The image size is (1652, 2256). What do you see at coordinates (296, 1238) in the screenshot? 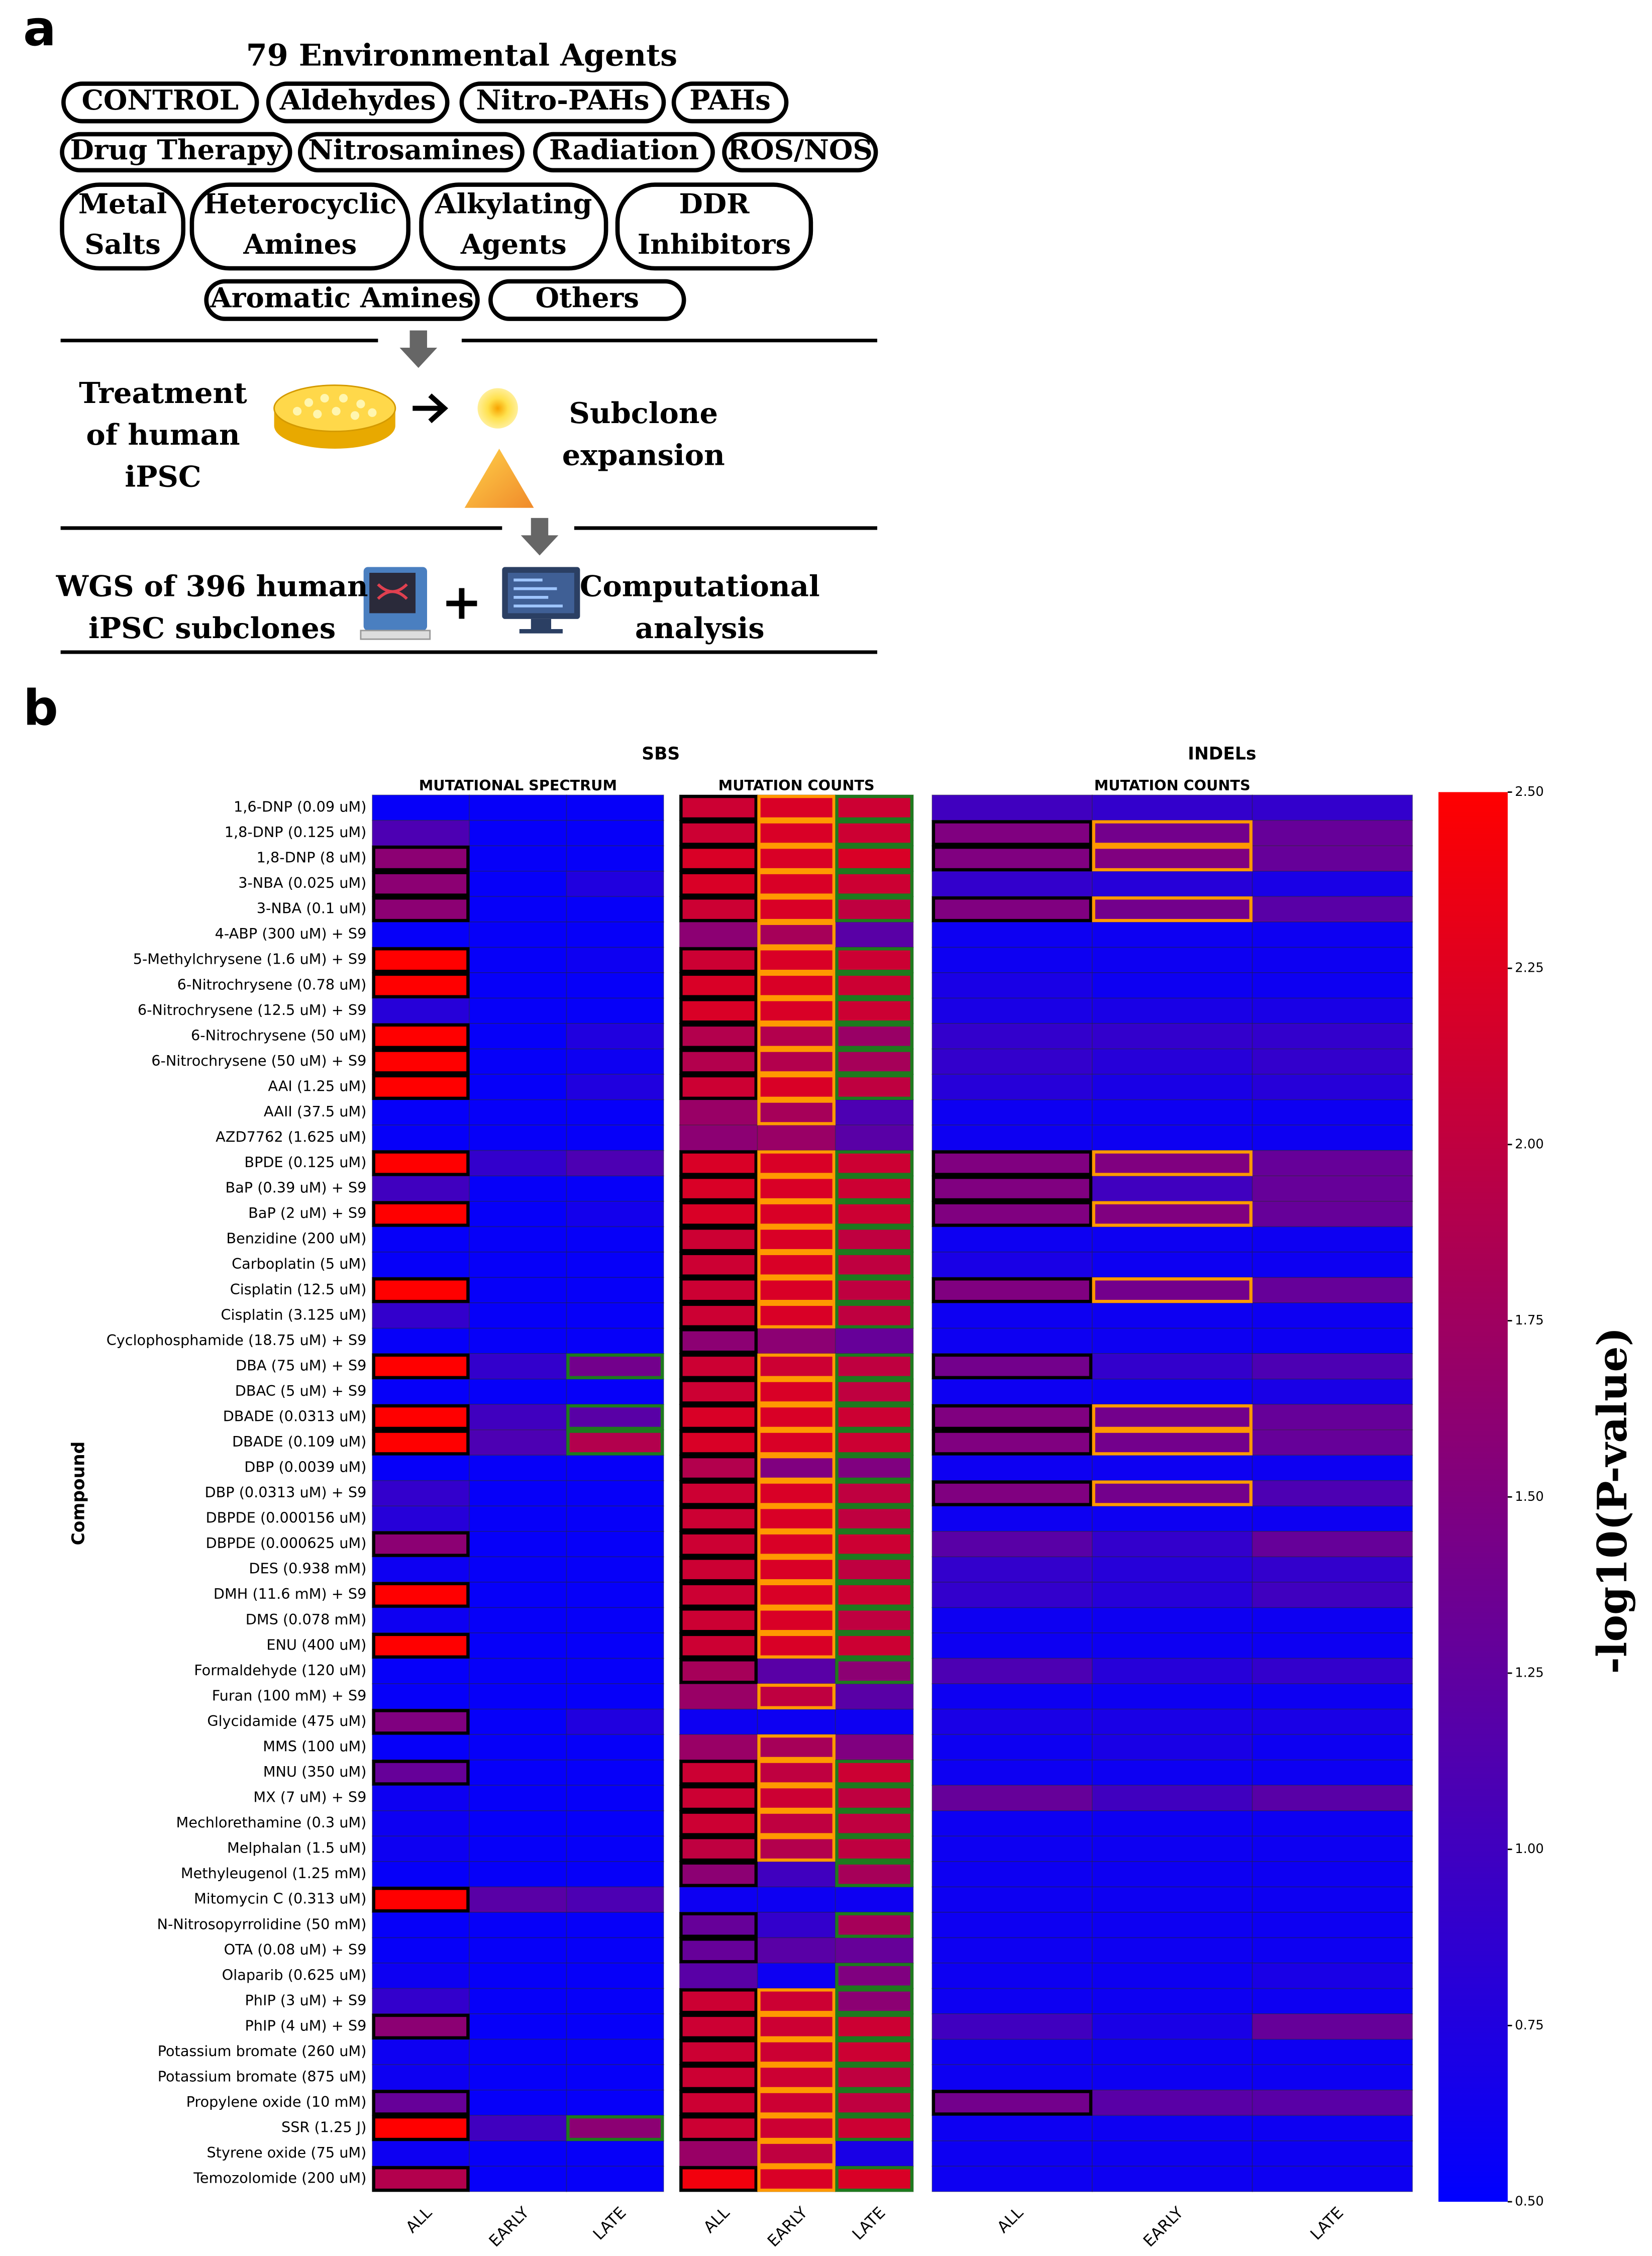
I see `row-label: Benzidine (200 uM)` at bounding box center [296, 1238].